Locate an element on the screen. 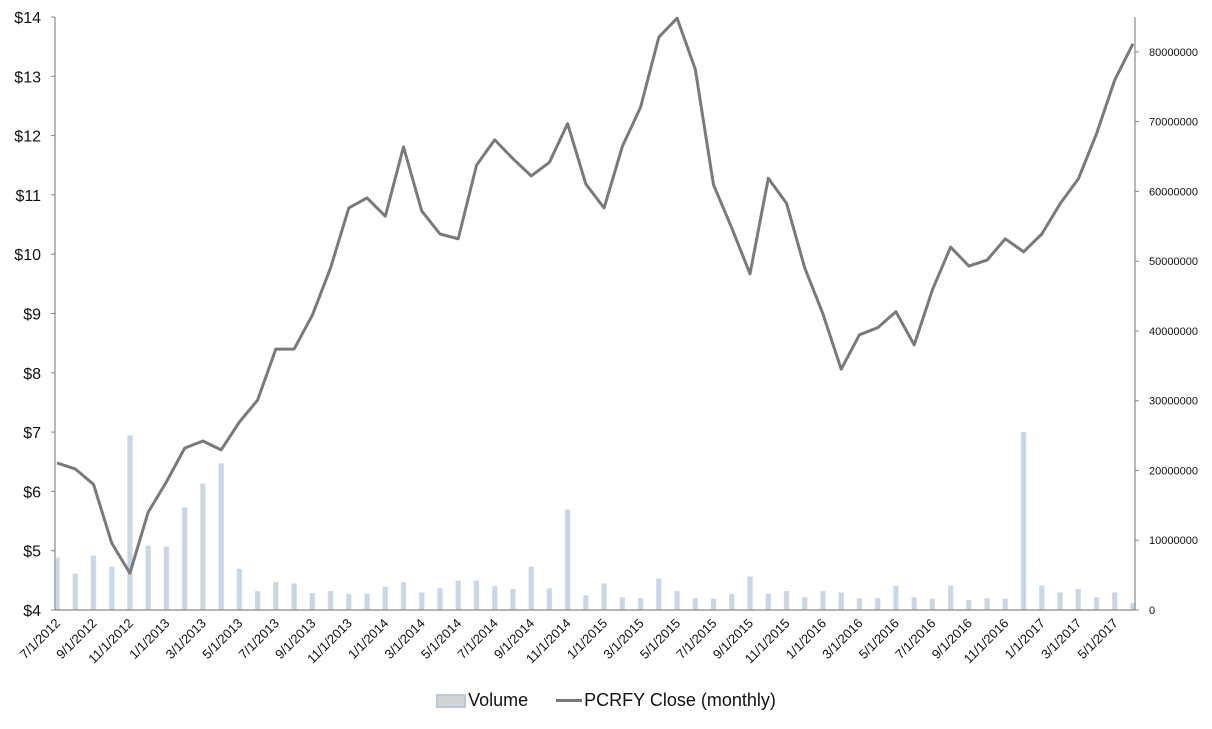  x-axis-tick-label: 5/1/2017 is located at coordinates (1097, 639).